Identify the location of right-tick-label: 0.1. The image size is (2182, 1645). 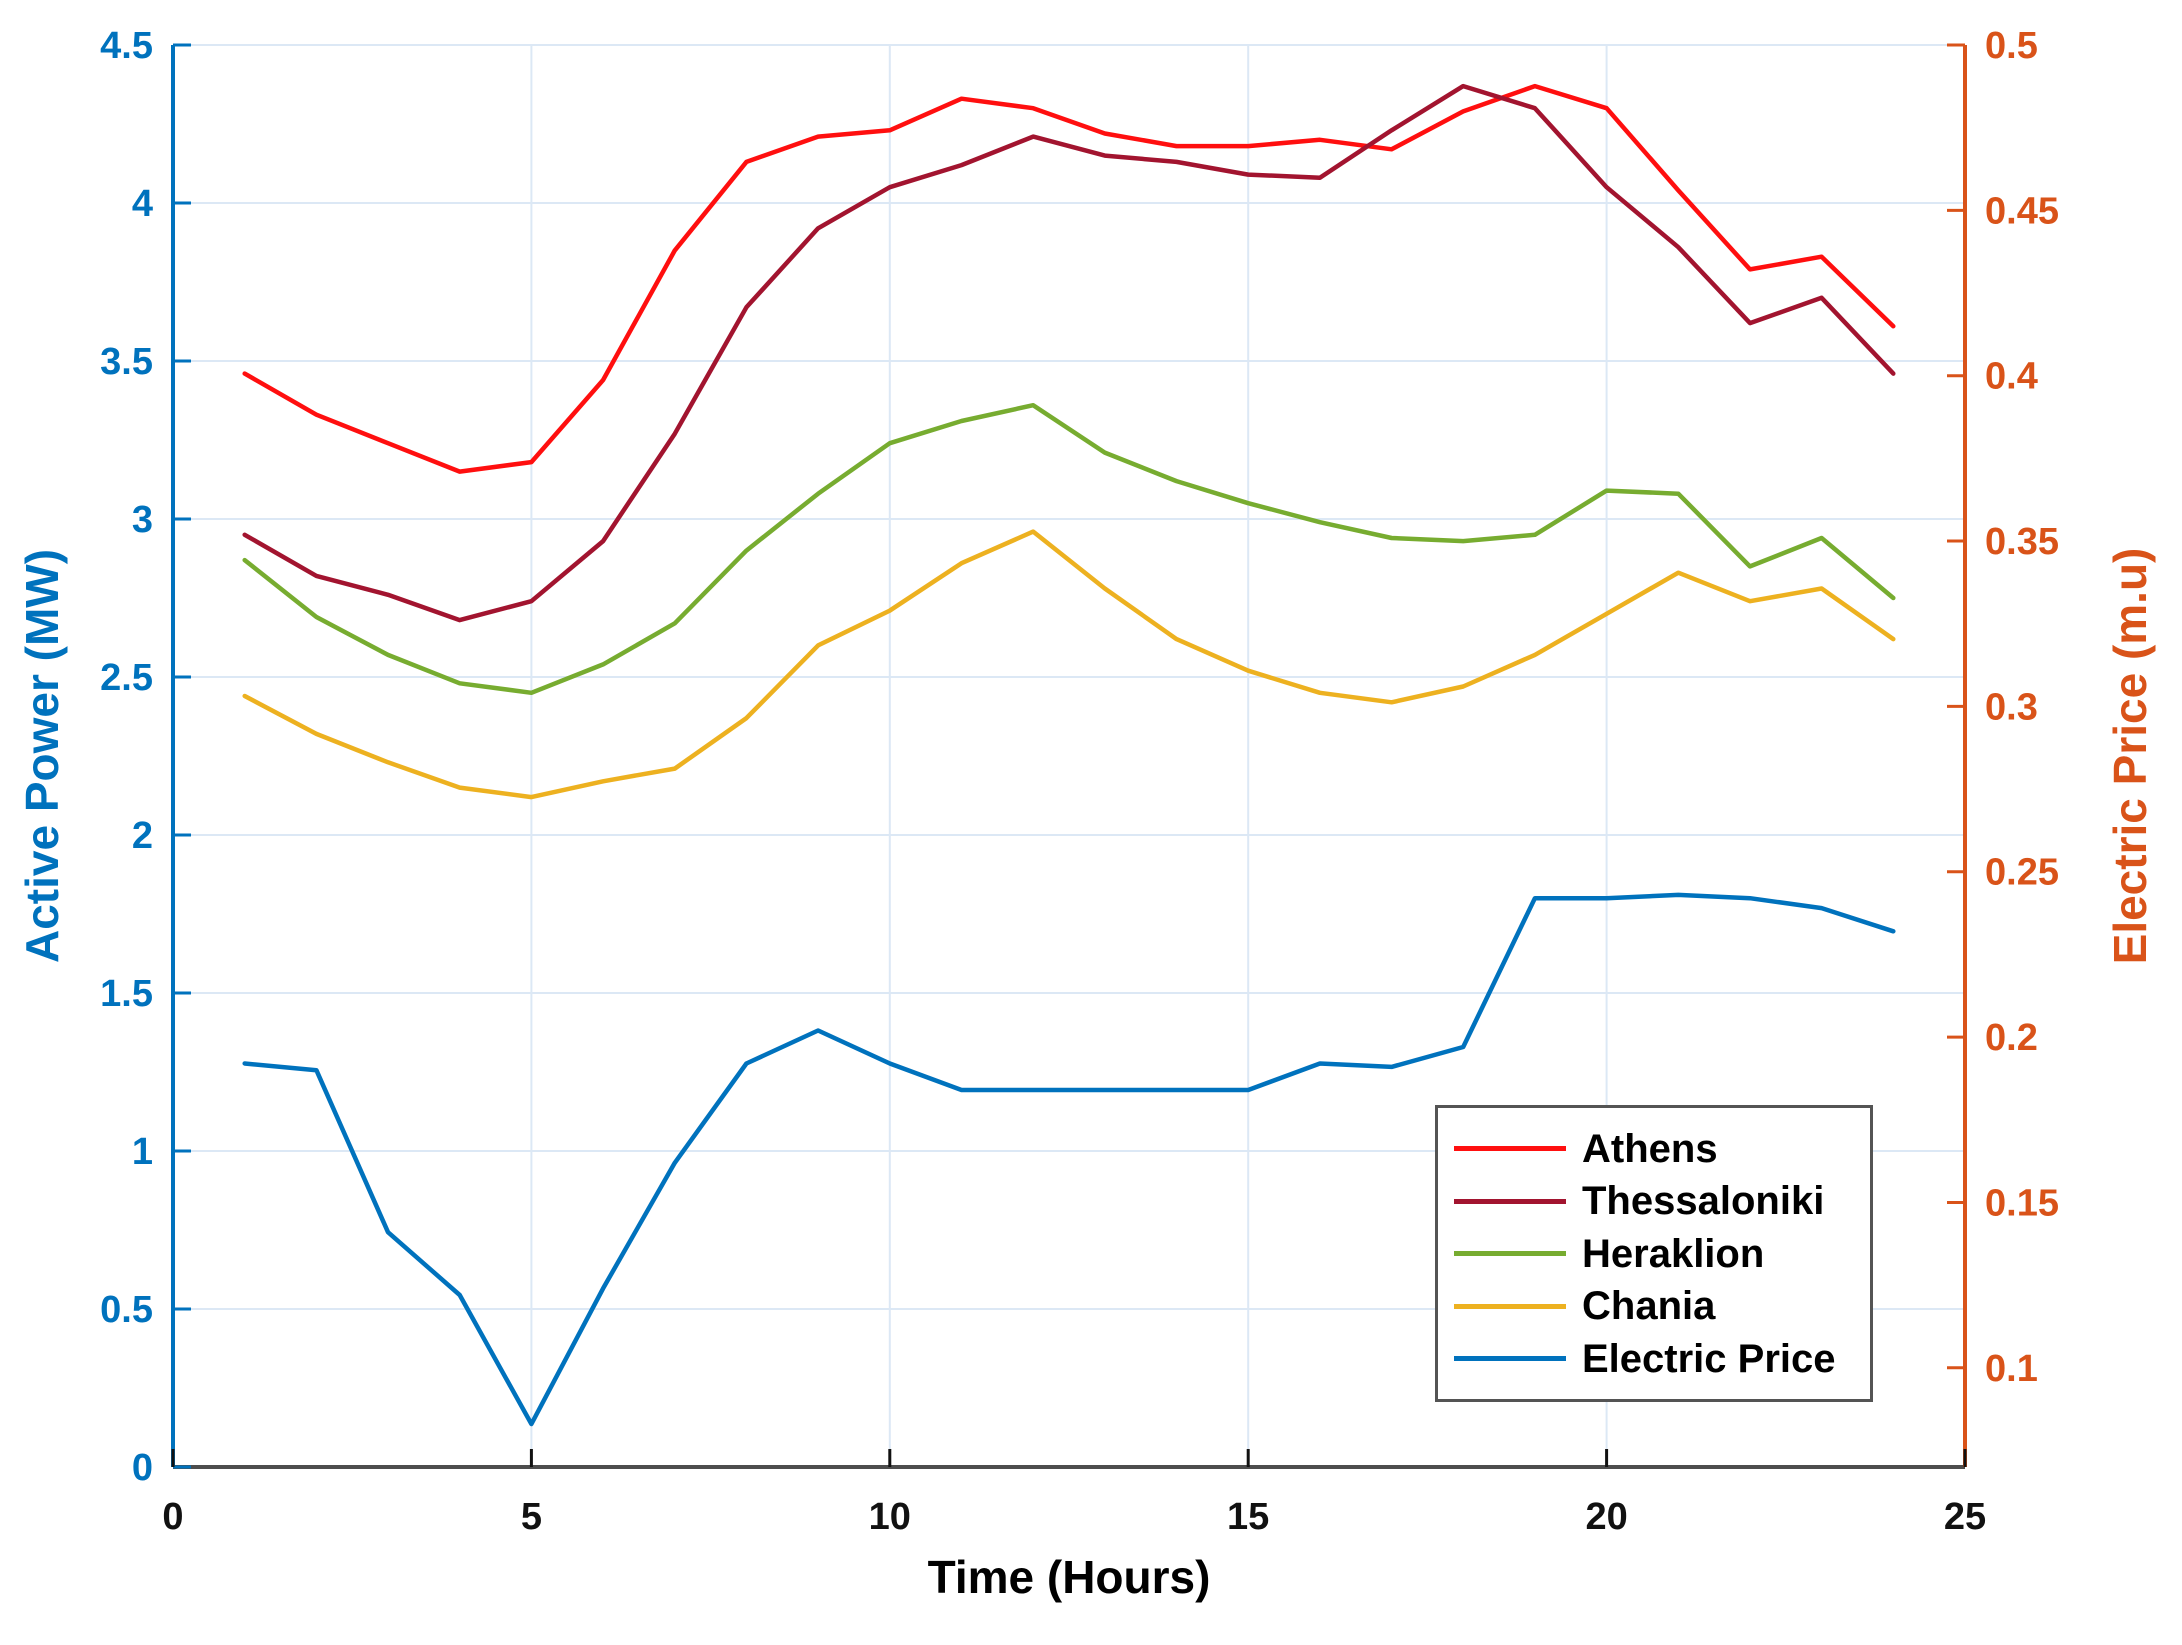
(2011, 1369).